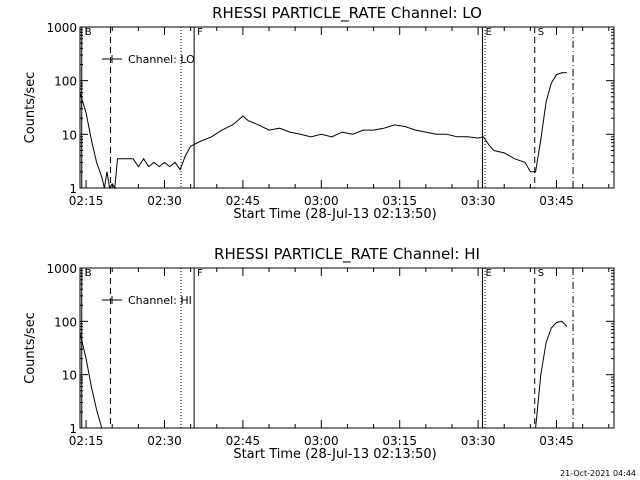 The height and width of the screenshot is (480, 640). I want to click on panel1-y-tick-label: 1, so click(73, 189).